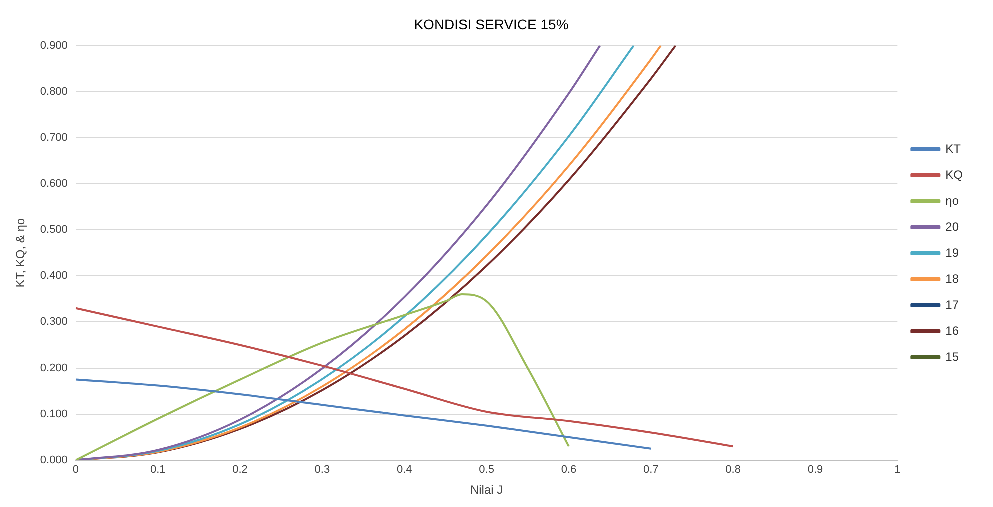 The width and height of the screenshot is (993, 507). What do you see at coordinates (54, 460) in the screenshot?
I see `y-tick-label: 0.000` at bounding box center [54, 460].